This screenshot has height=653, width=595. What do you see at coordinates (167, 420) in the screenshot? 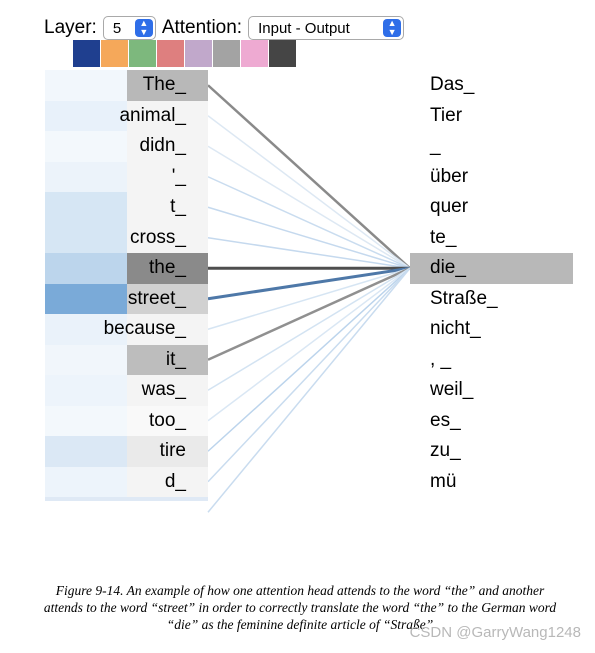
I see `input-token-text: too_` at bounding box center [167, 420].